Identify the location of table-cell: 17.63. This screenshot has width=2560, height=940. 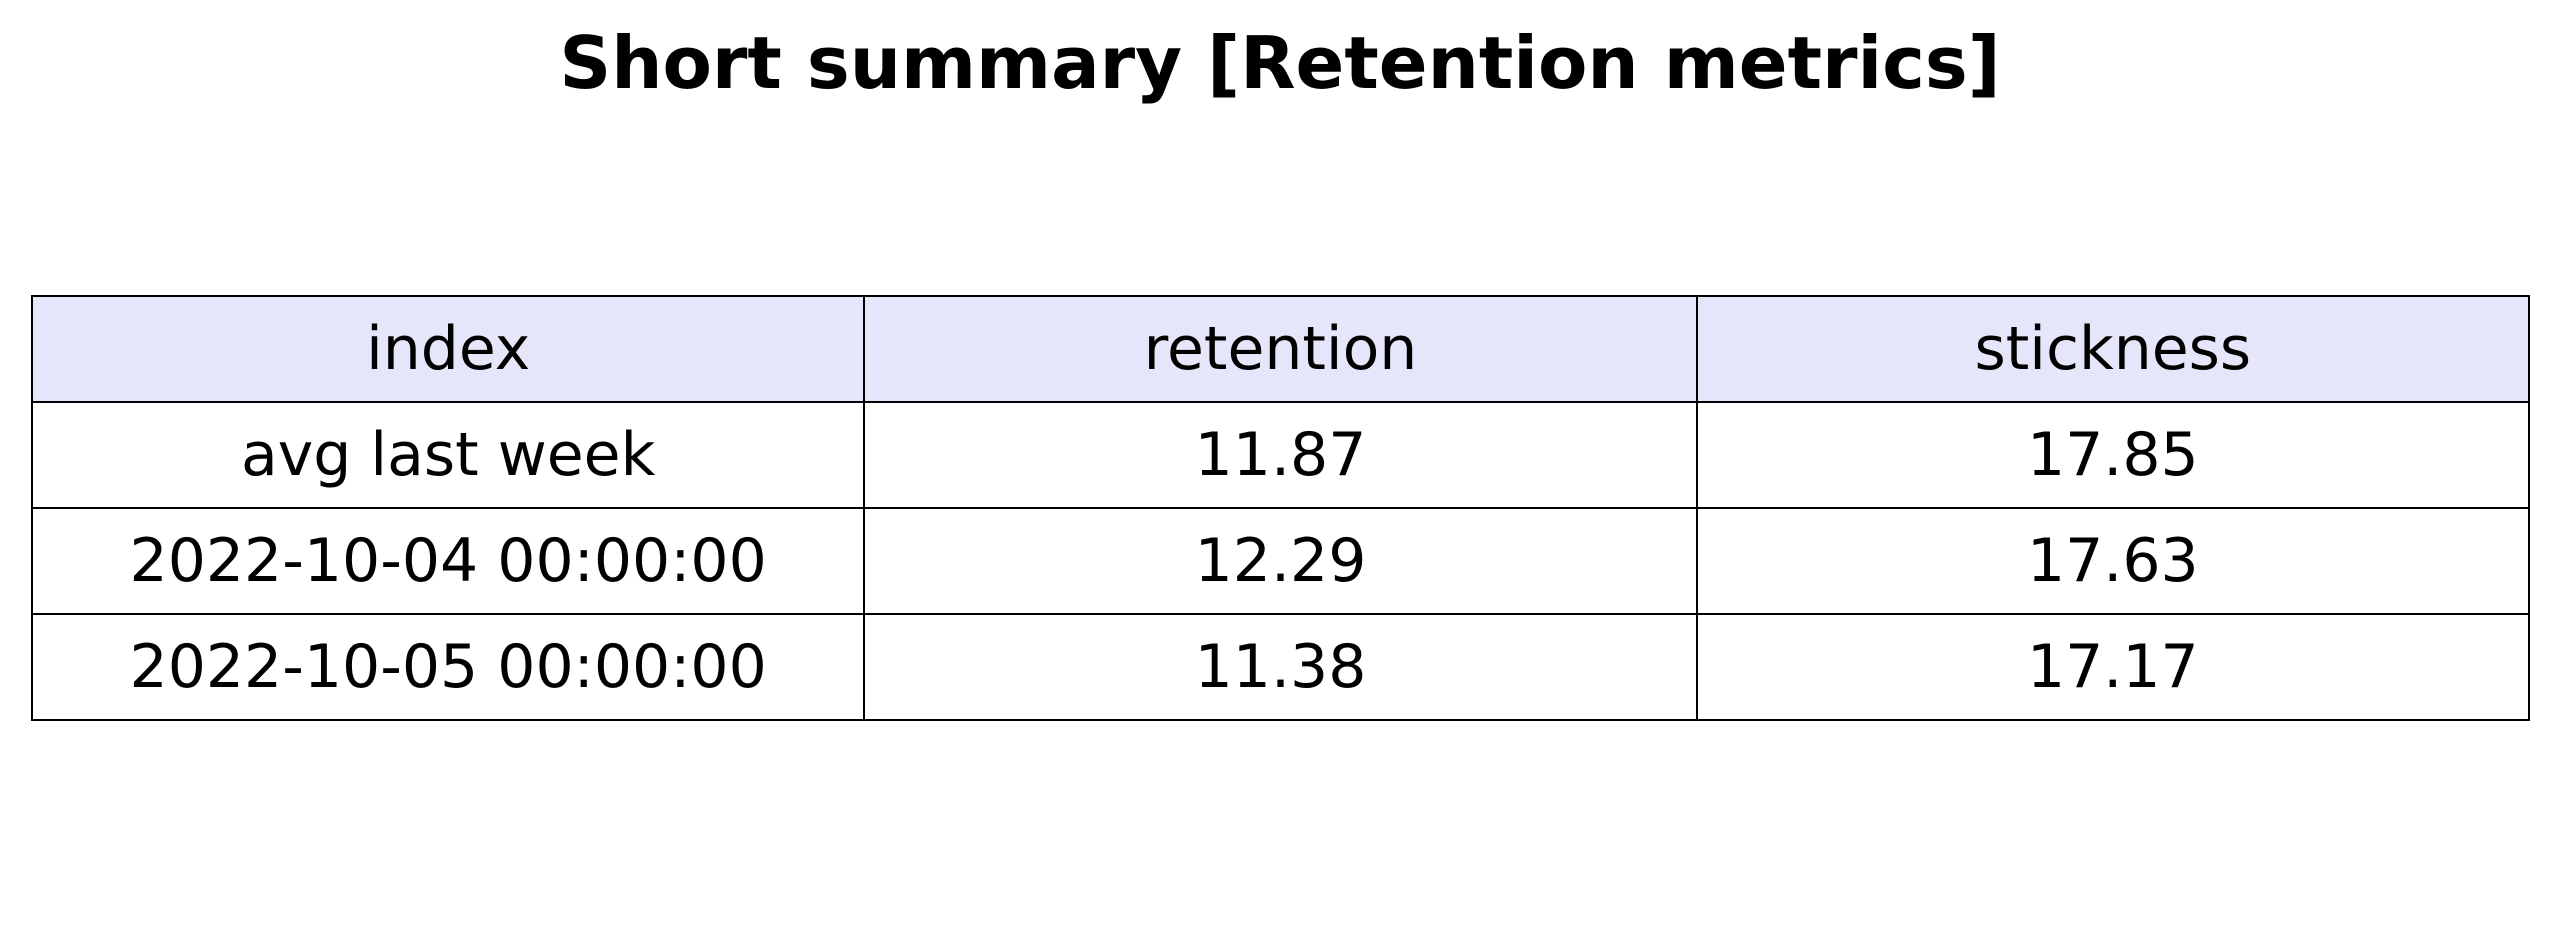
(2113, 561).